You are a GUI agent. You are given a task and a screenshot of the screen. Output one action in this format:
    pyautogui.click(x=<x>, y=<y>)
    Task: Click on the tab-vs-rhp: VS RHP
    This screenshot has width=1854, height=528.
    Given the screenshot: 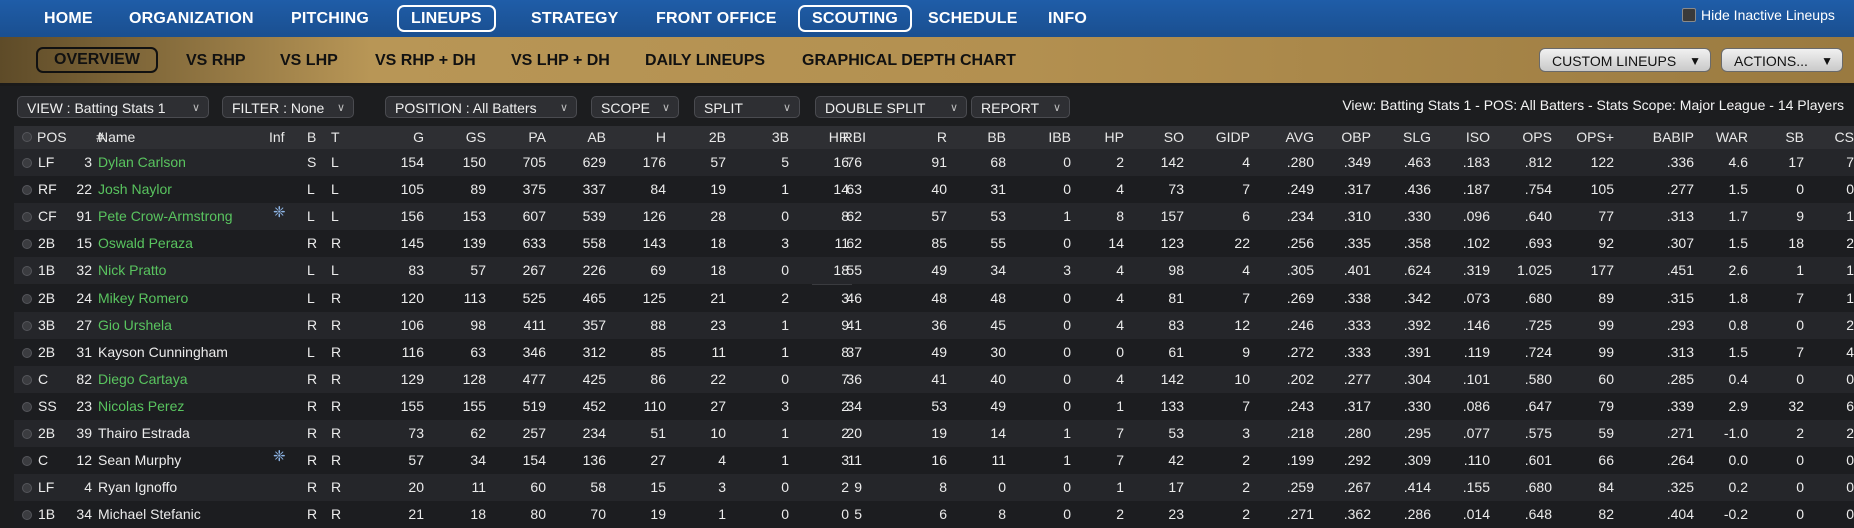 What is the action you would take?
    pyautogui.click(x=216, y=60)
    